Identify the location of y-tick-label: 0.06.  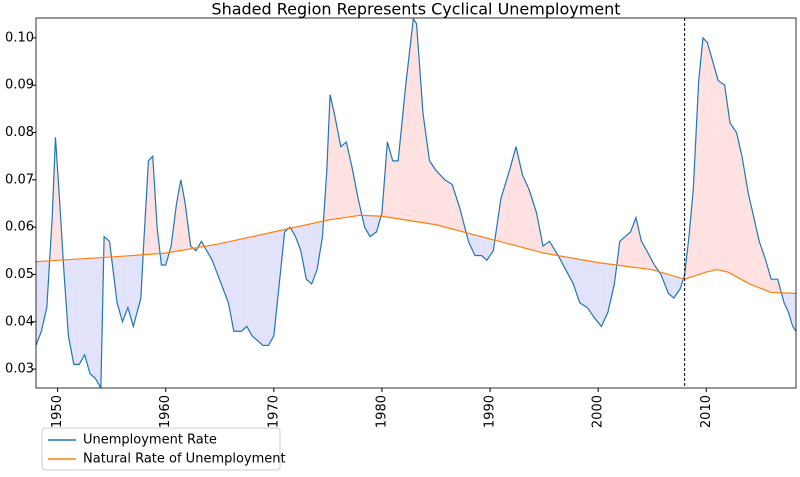
(19, 227).